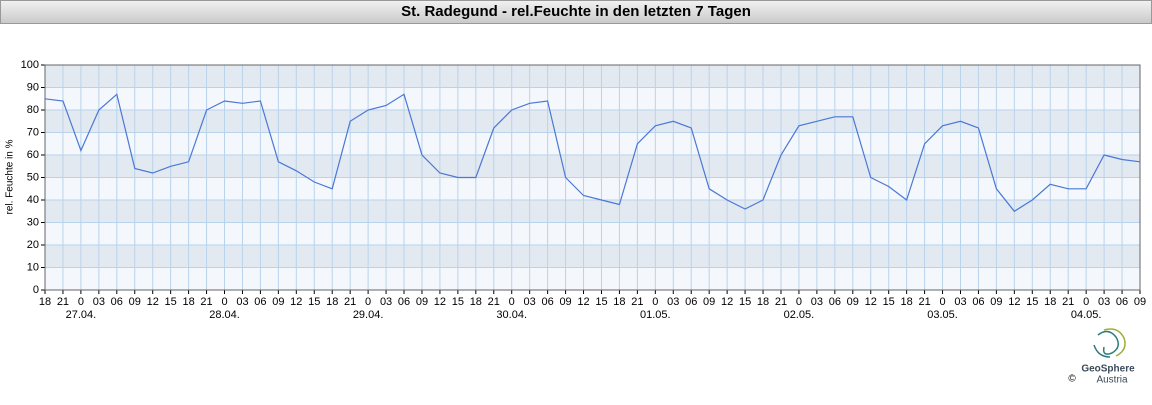 This screenshot has width=1152, height=405. Describe the element at coordinates (33, 222) in the screenshot. I see `y-tick-label: 30` at that location.